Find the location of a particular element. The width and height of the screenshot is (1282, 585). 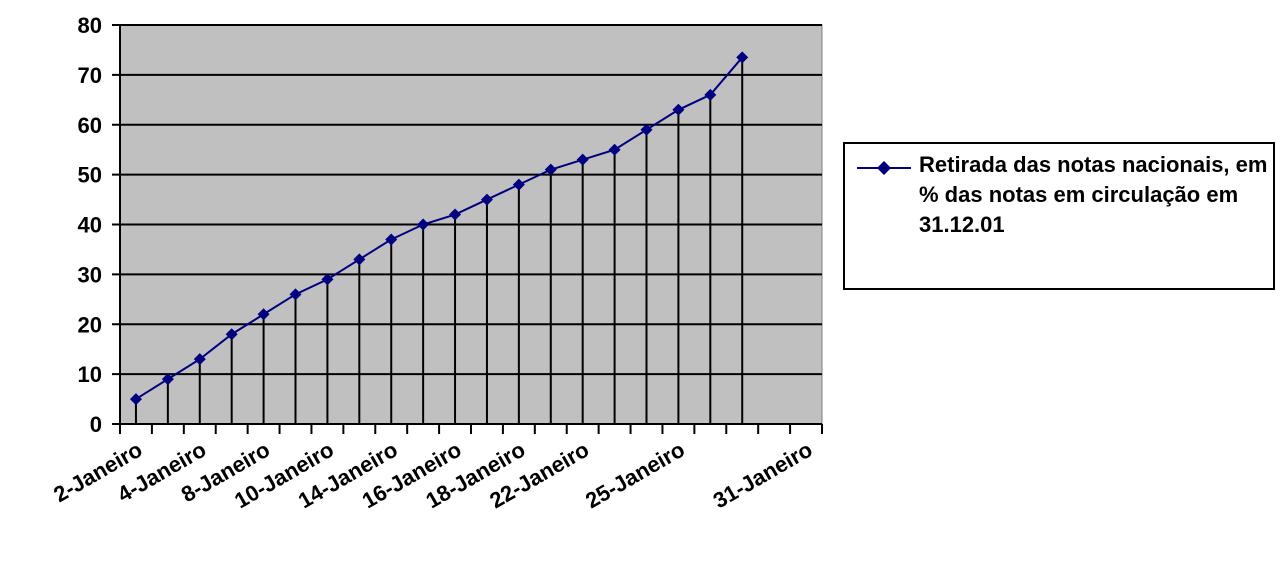

legend-series-marker is located at coordinates (884, 168).